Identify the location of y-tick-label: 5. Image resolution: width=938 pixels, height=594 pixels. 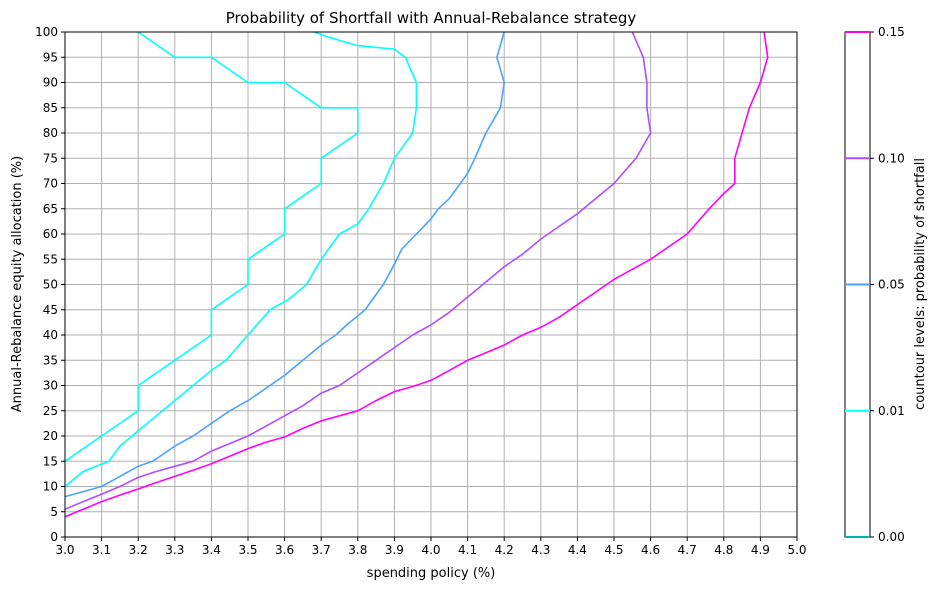
(54, 512).